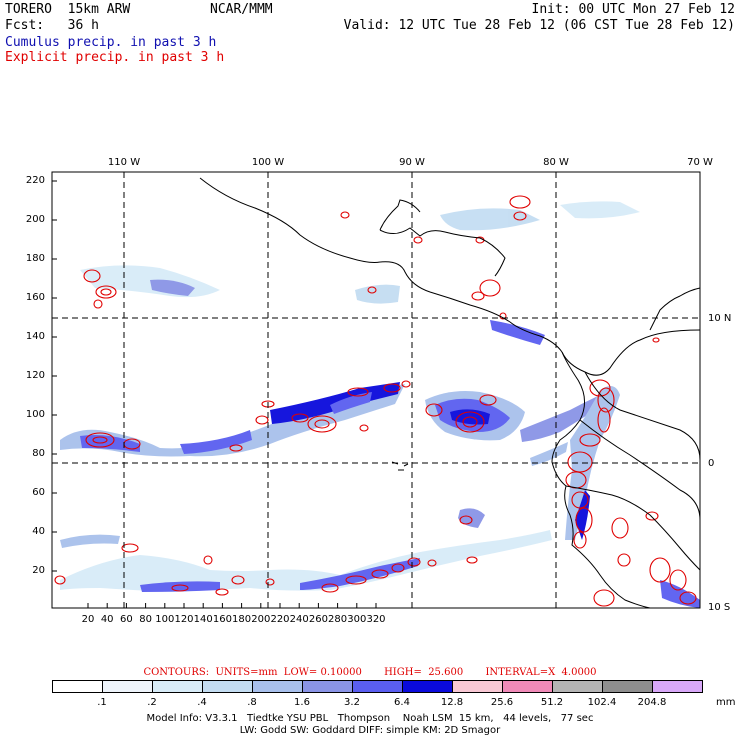 The height and width of the screenshot is (740, 740). Describe the element at coordinates (602, 702) in the screenshot. I see `legend-label: 102.4` at that location.